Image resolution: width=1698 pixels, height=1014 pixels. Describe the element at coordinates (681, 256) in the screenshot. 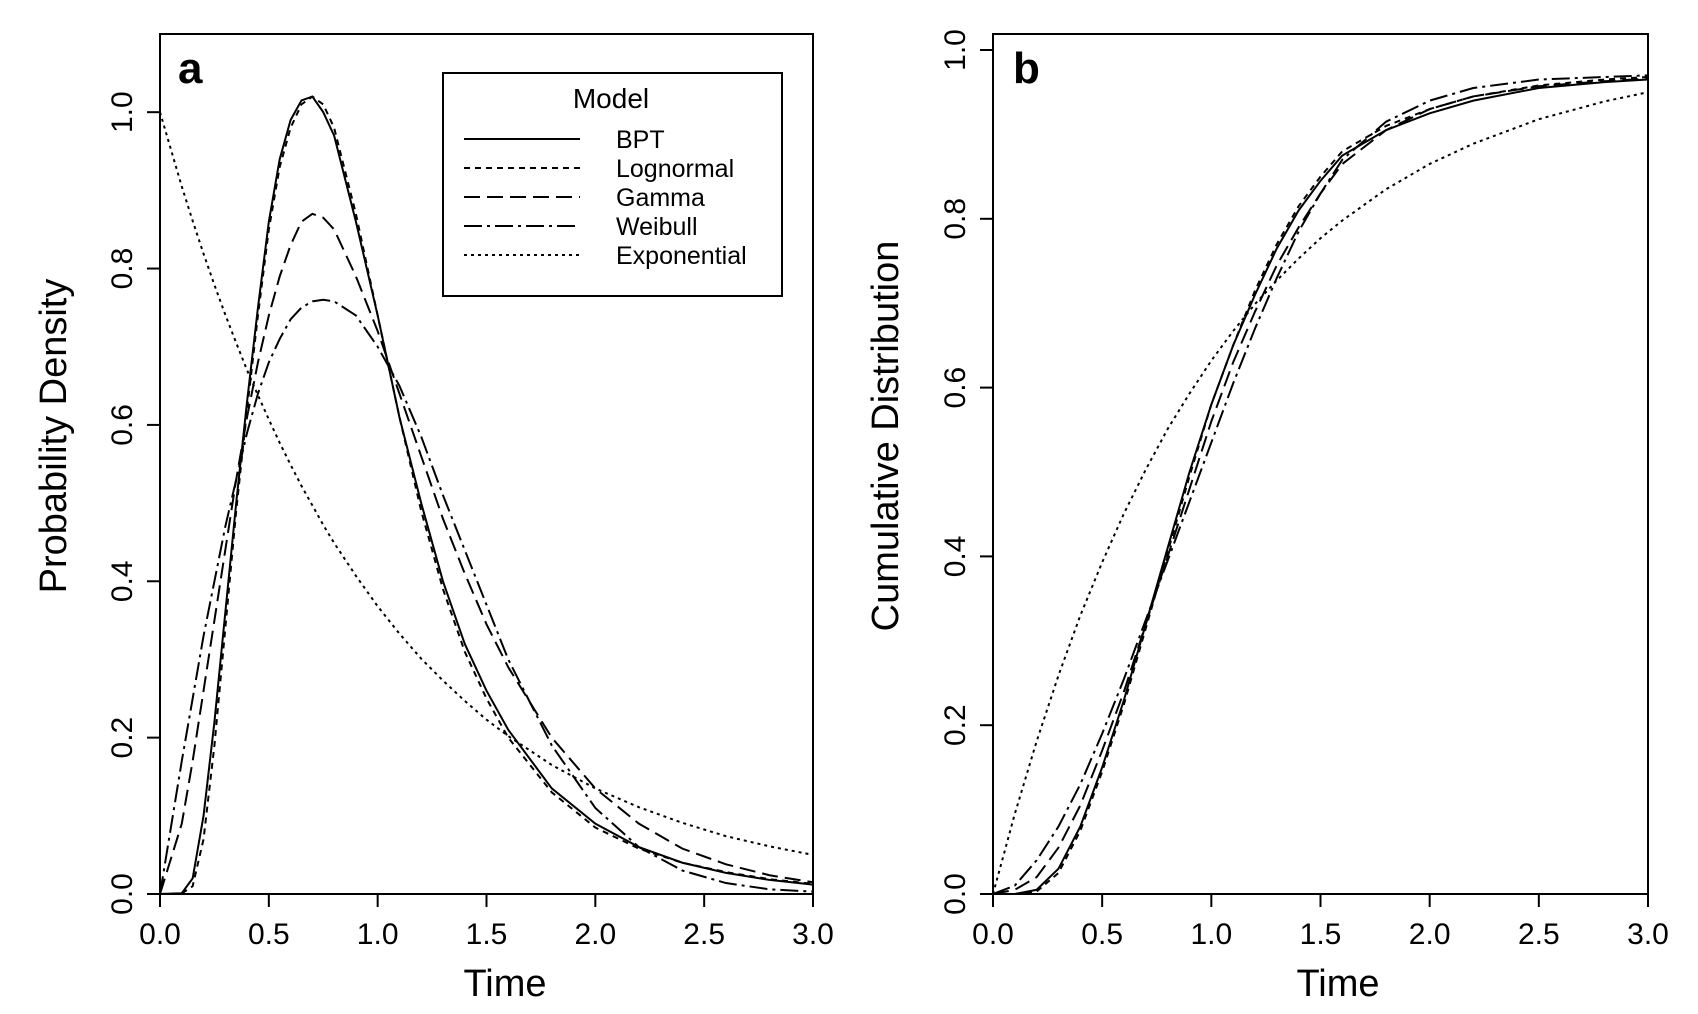

I see `legend-label-exponential: Exponential` at that location.